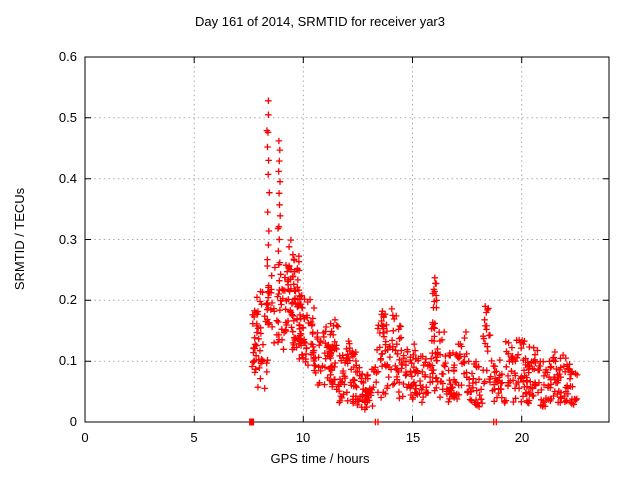 This screenshot has height=480, width=640. I want to click on x-tick-label: 0, so click(85, 437).